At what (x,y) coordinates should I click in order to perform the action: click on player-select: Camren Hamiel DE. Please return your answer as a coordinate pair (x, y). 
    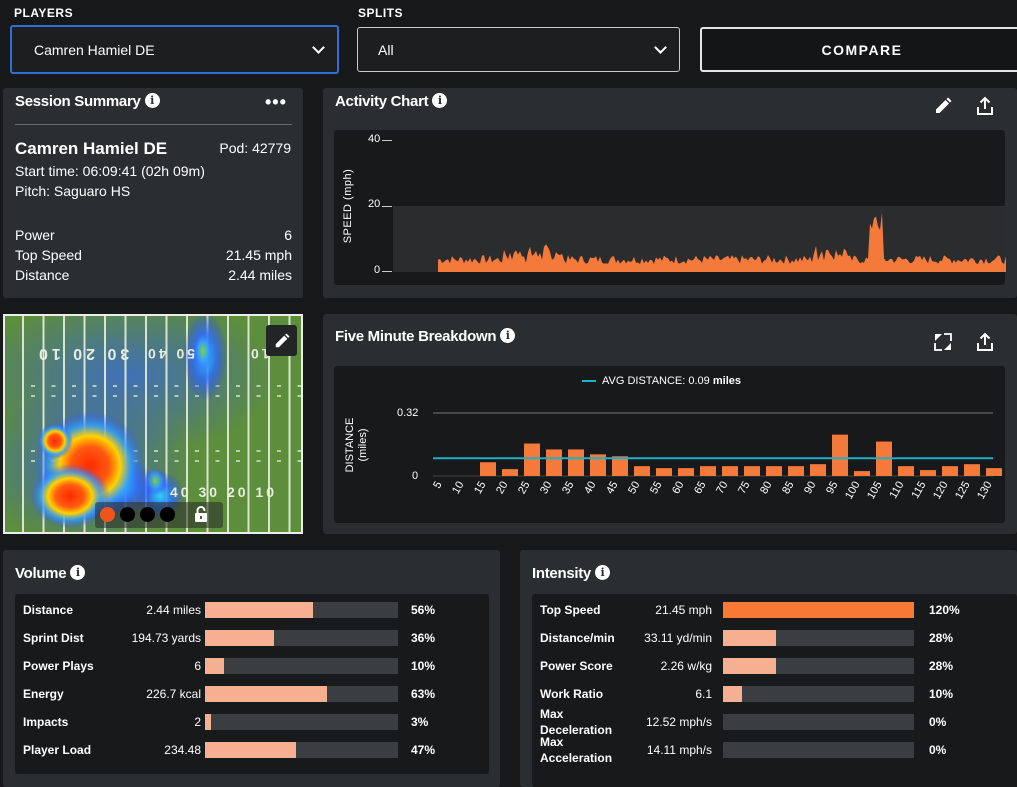
    Looking at the image, I should click on (174, 49).